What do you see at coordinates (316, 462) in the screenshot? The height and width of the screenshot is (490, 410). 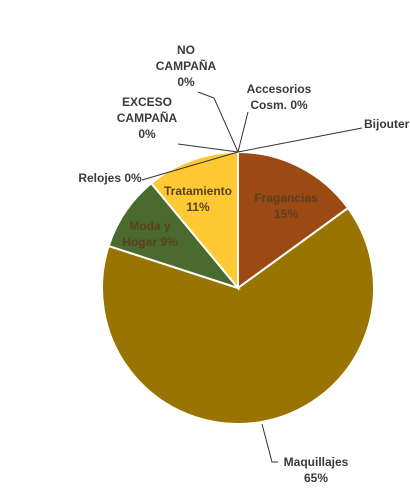 I see `slice-label-line: Maquillajes` at bounding box center [316, 462].